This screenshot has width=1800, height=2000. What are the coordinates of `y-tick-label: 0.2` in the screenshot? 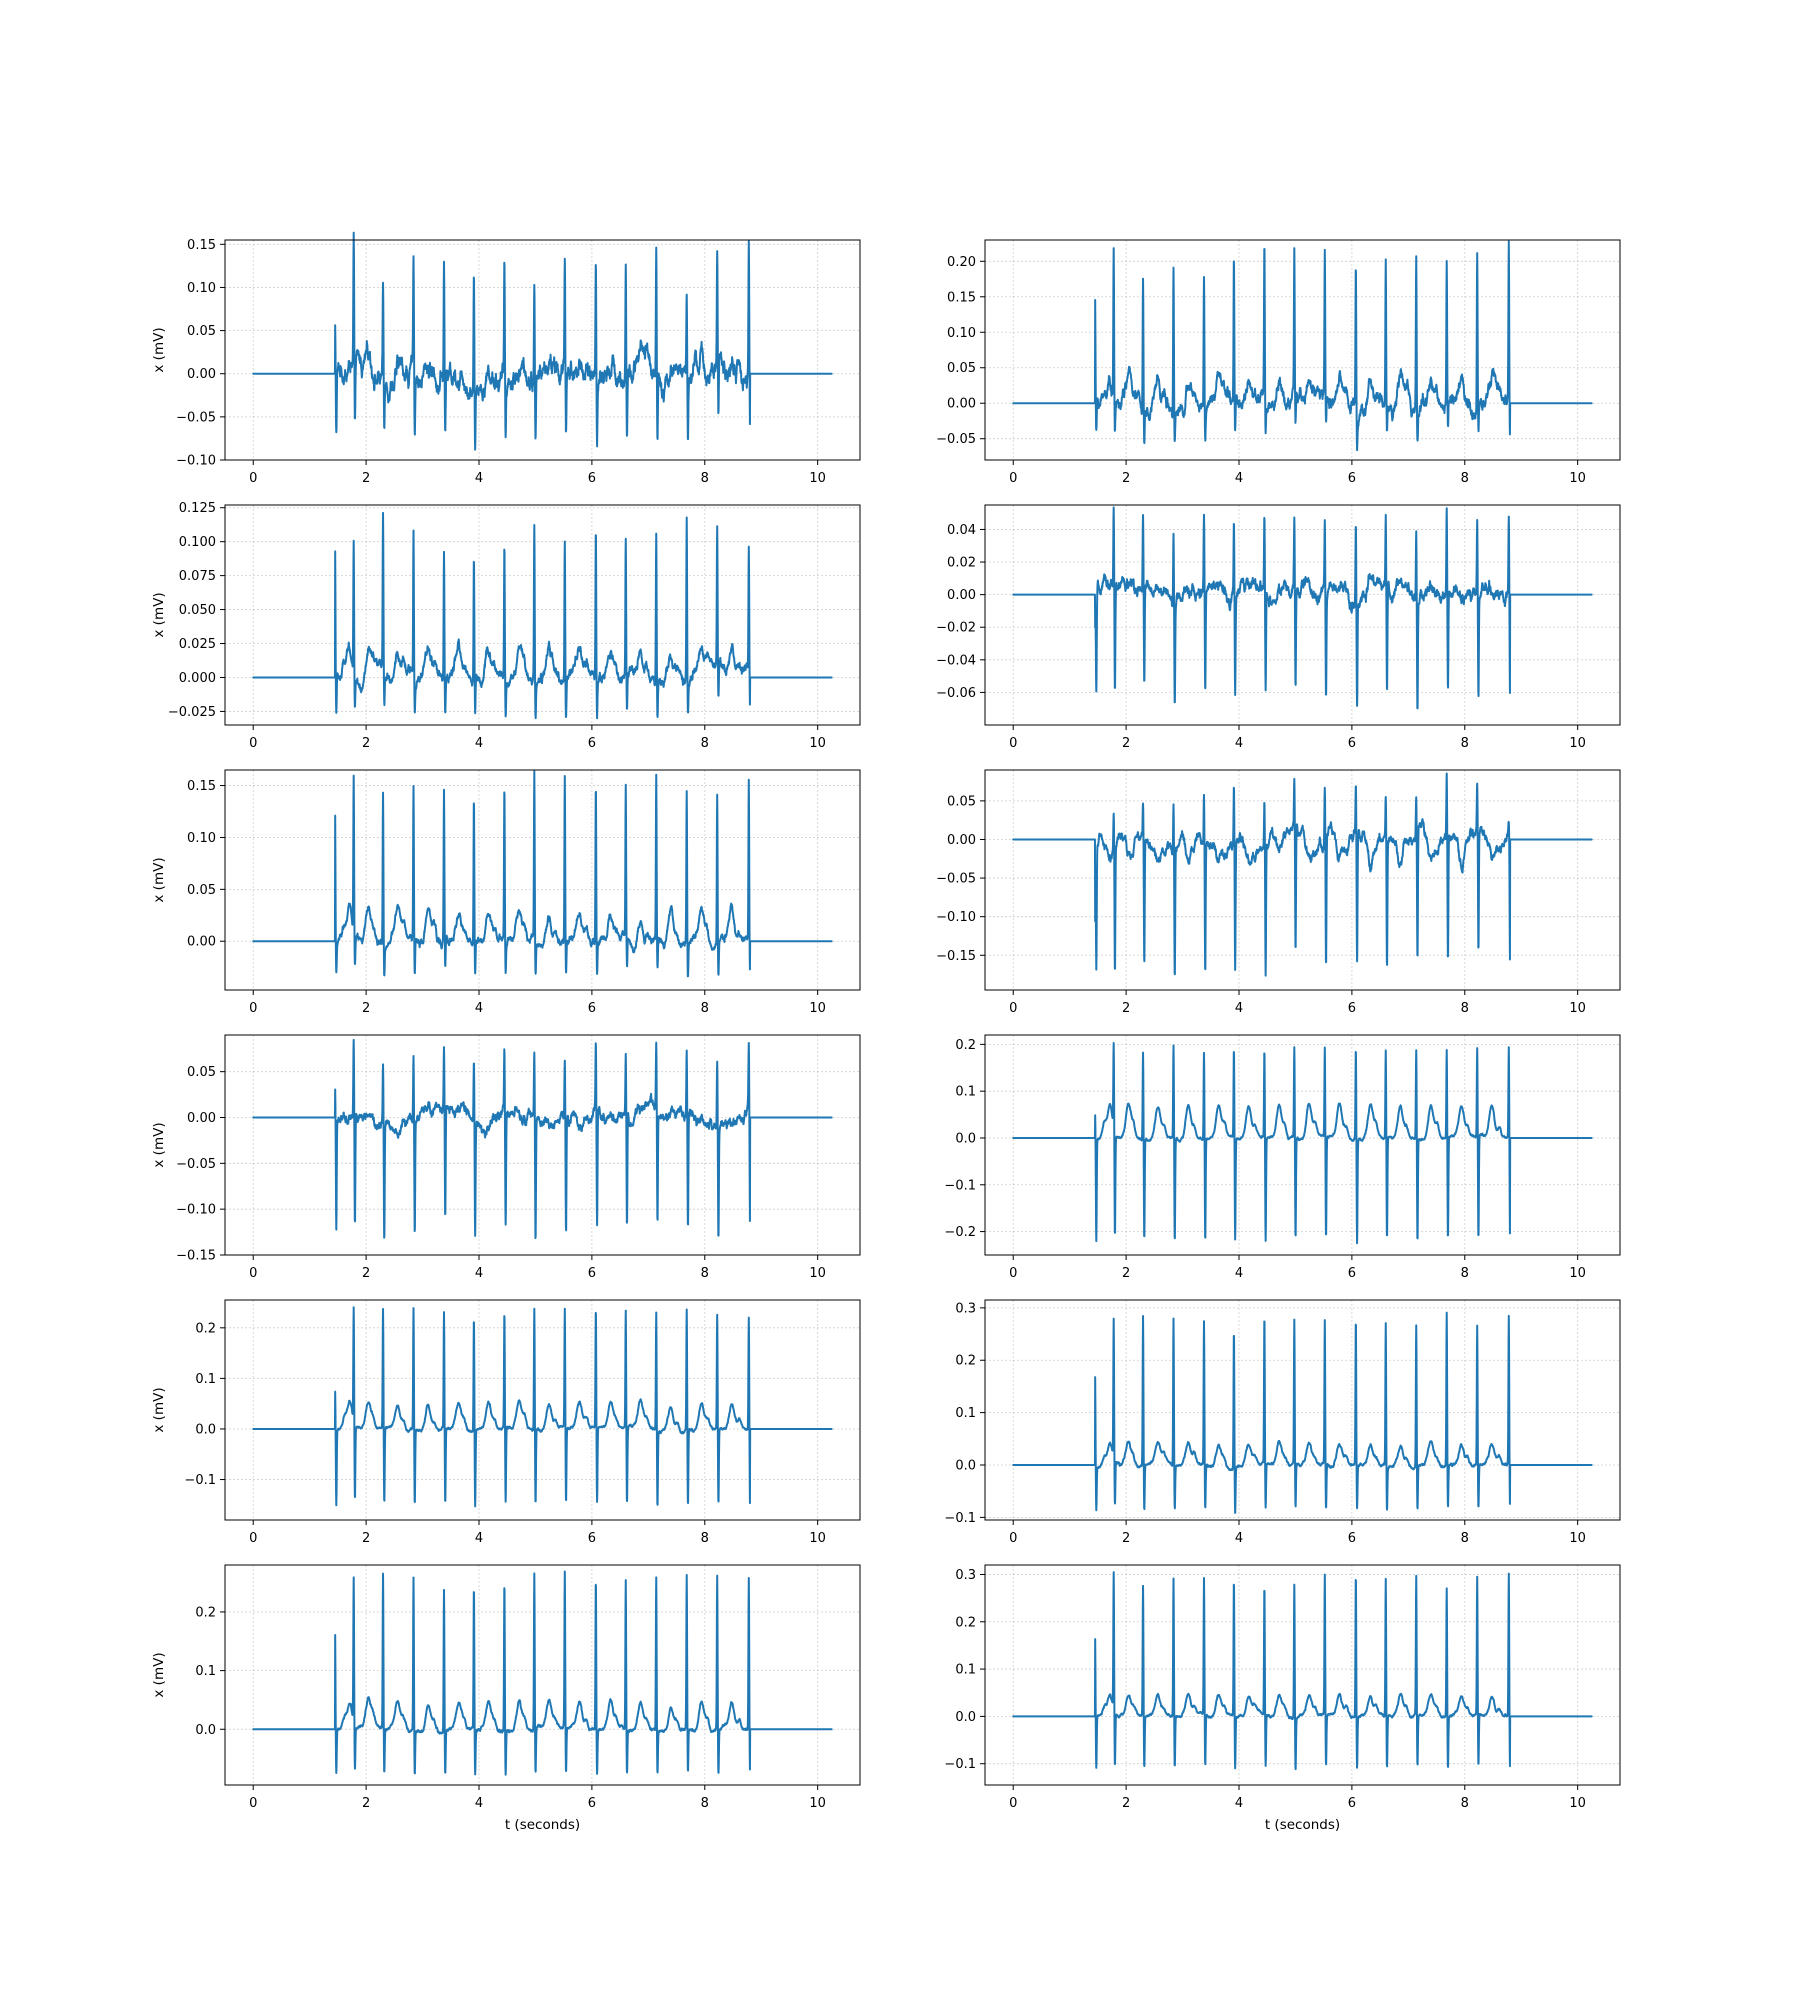 It's located at (205, 1328).